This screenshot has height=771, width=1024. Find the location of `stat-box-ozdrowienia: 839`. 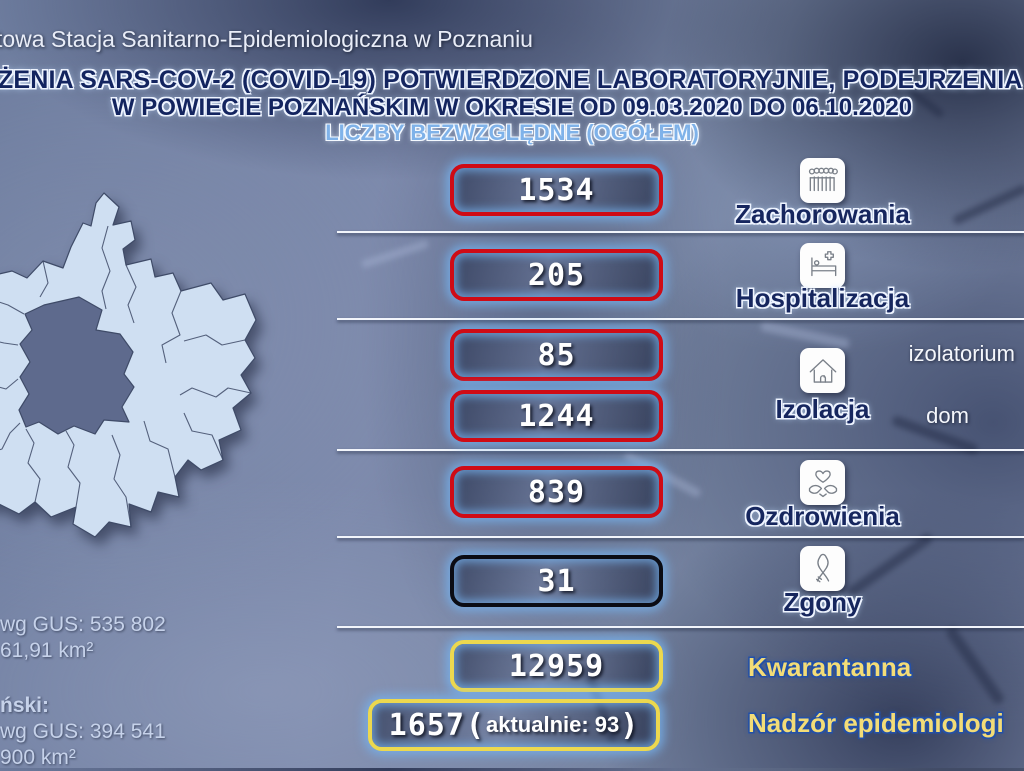

stat-box-ozdrowienia: 839 is located at coordinates (556, 492).